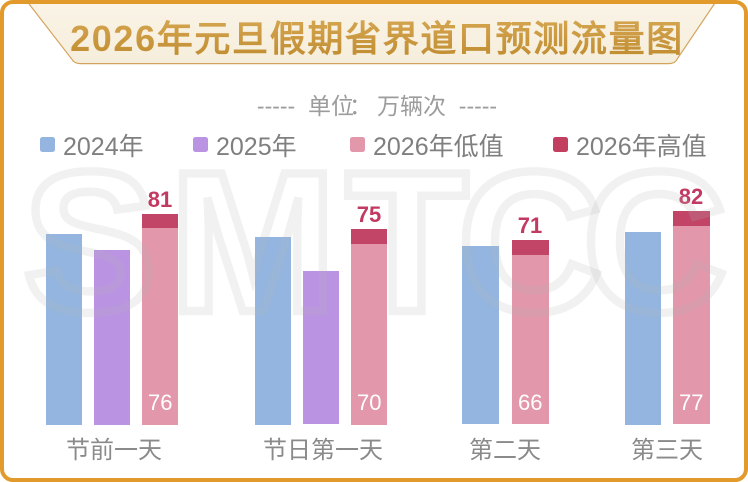 The width and height of the screenshot is (748, 482). What do you see at coordinates (253, 242) in the screenshot?
I see `svg-text: M` at bounding box center [253, 242].